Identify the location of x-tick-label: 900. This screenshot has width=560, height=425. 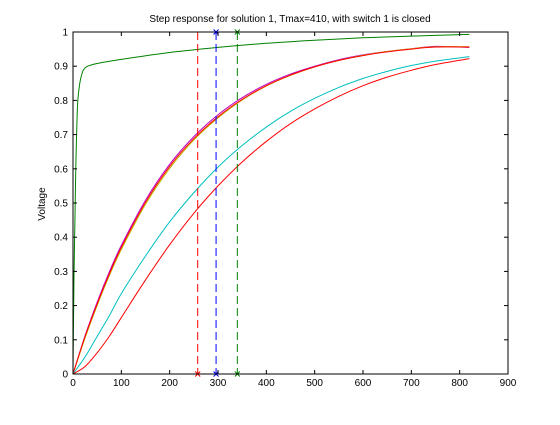
(508, 383).